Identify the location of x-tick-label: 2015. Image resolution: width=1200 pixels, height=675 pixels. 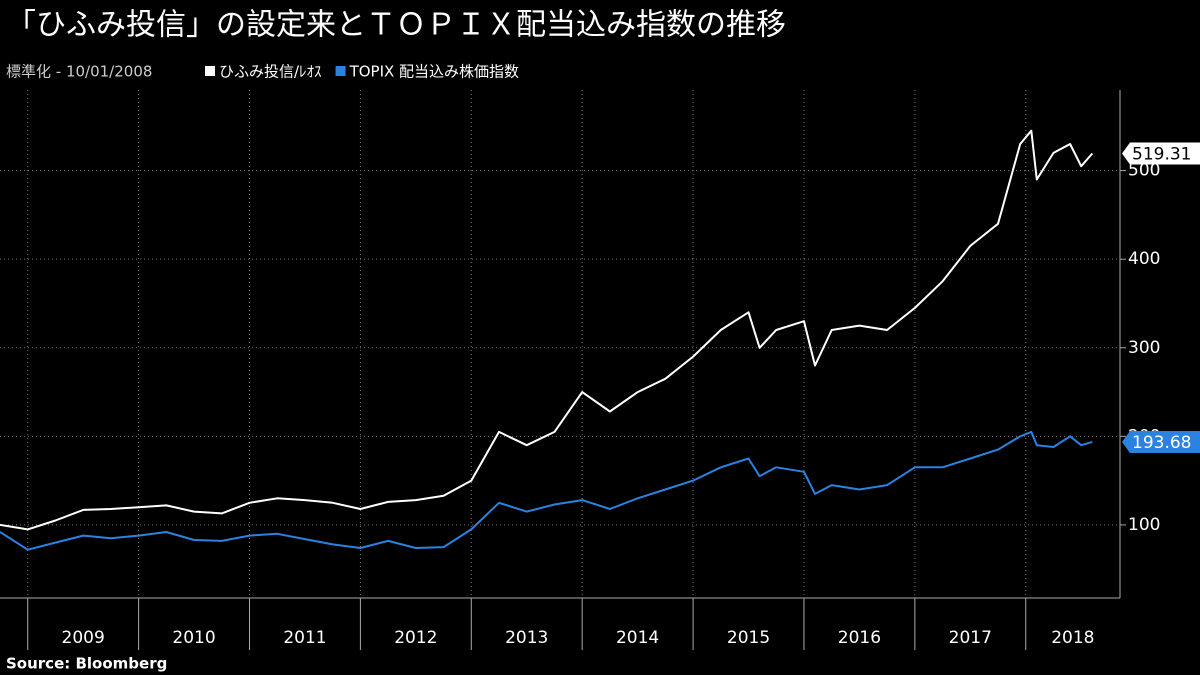
(748, 638).